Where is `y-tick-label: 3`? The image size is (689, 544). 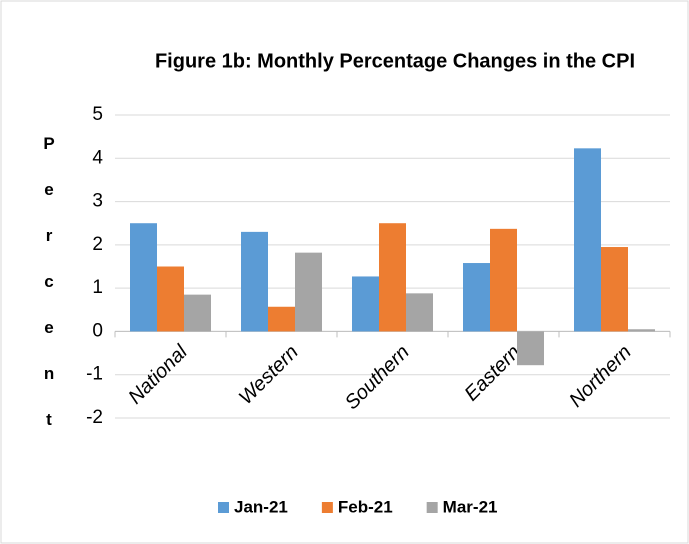 y-tick-label: 3 is located at coordinates (97, 201).